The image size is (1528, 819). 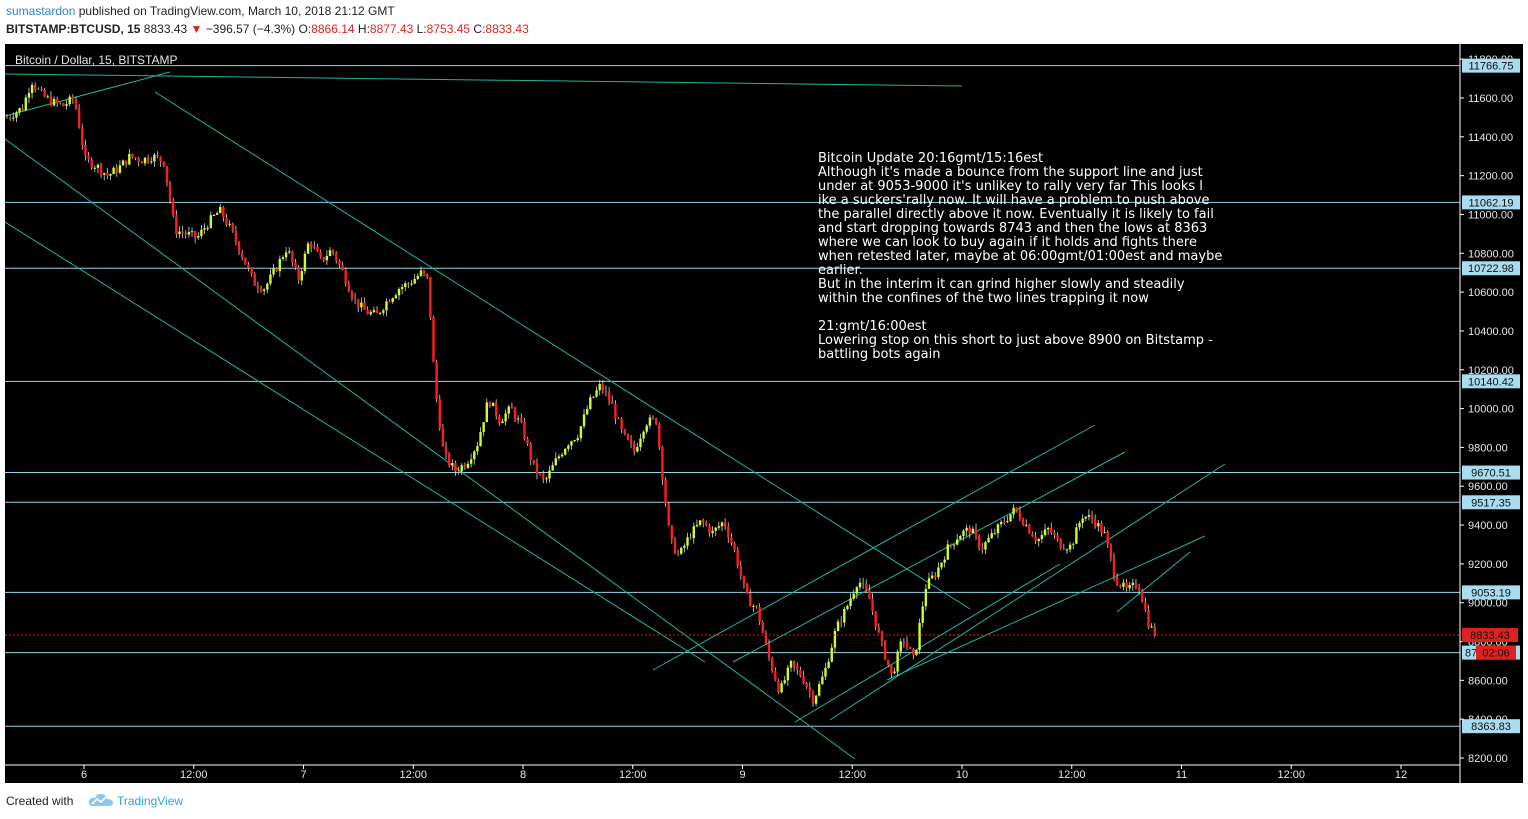 What do you see at coordinates (1490, 635) in the screenshot?
I see `last-price-tag` at bounding box center [1490, 635].